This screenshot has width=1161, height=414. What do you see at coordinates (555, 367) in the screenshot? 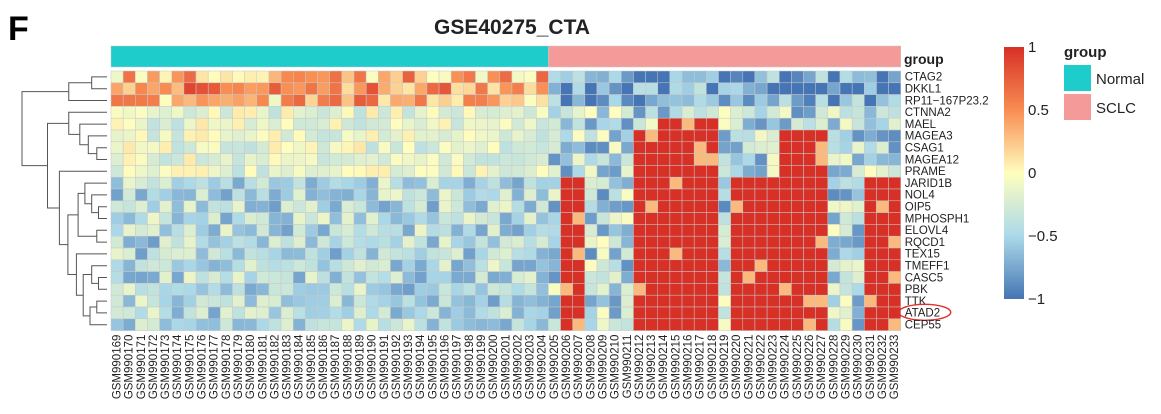
I see `column-label: GSM990205` at bounding box center [555, 367].